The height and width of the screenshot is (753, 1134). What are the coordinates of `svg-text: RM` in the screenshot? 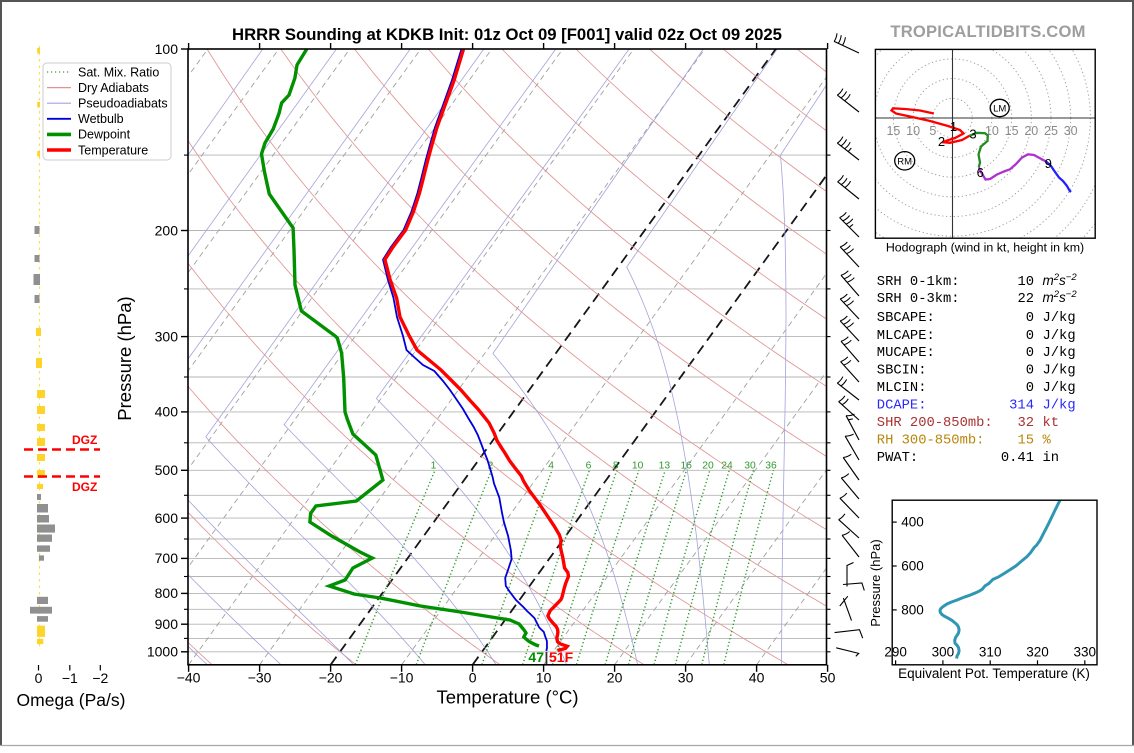 It's located at (904, 161).